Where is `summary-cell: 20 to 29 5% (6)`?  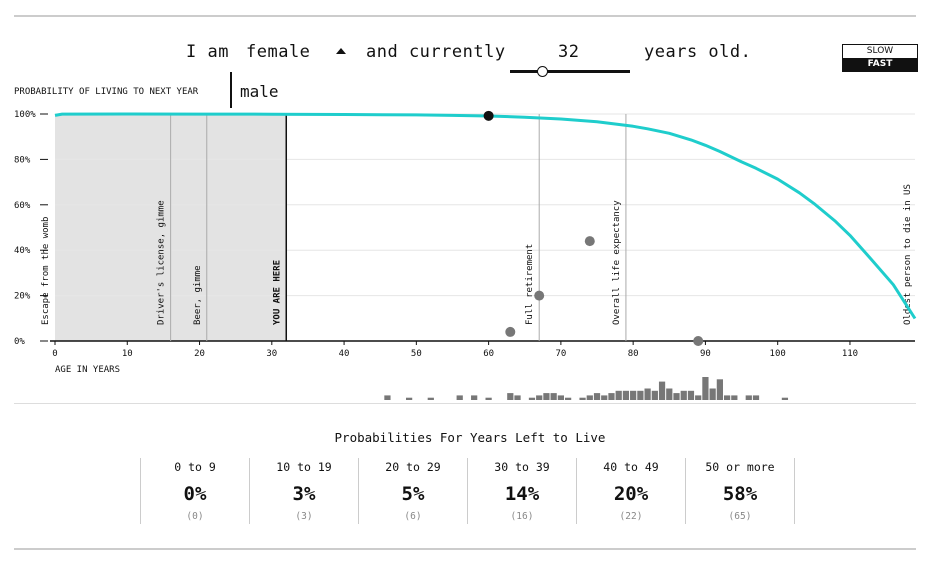 summary-cell: 20 to 29 5% (6) is located at coordinates (412, 491).